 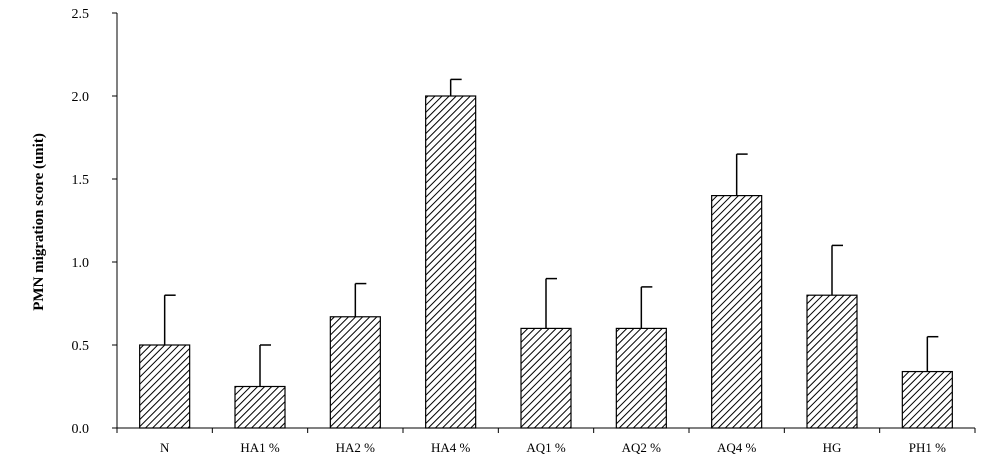 What do you see at coordinates (451, 447) in the screenshot?
I see `x-tick-label: HA4 %` at bounding box center [451, 447].